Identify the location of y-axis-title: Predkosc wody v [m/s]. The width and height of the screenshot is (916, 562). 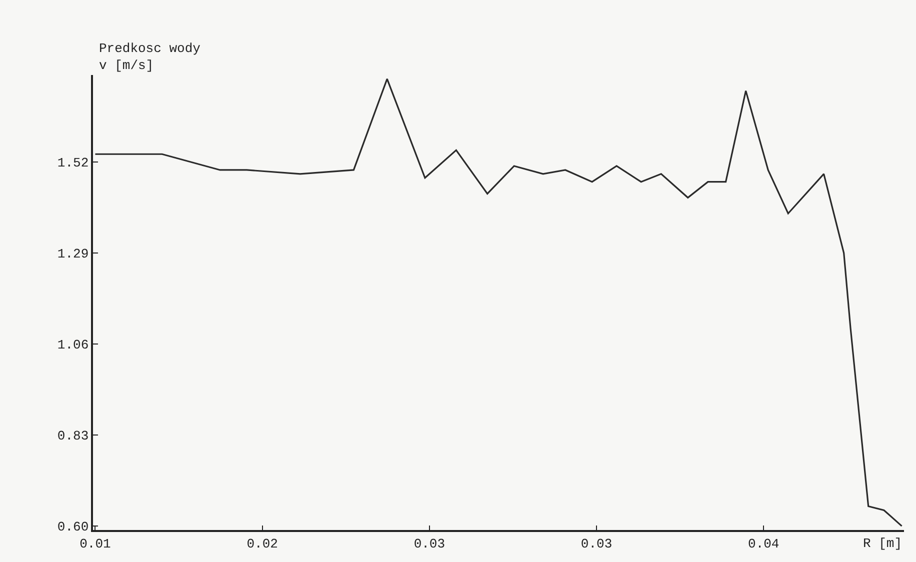
(150, 57).